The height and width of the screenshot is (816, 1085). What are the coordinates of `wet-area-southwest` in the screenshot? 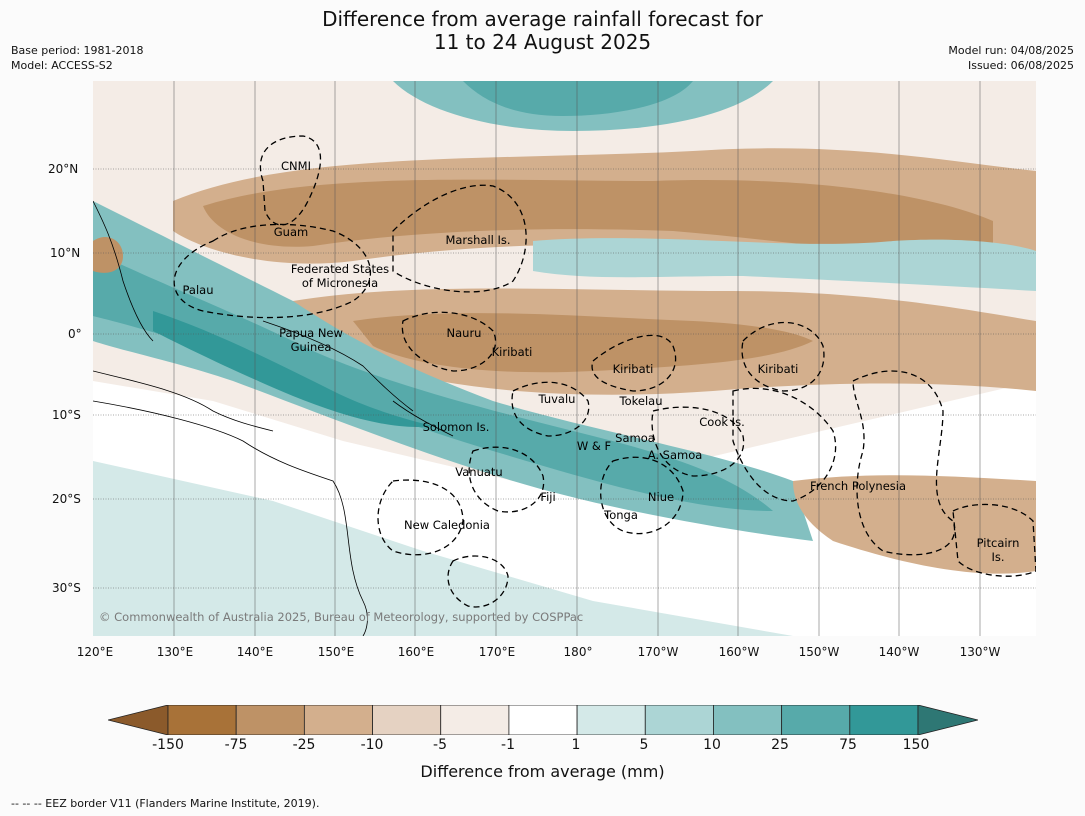 It's located at (443, 548).